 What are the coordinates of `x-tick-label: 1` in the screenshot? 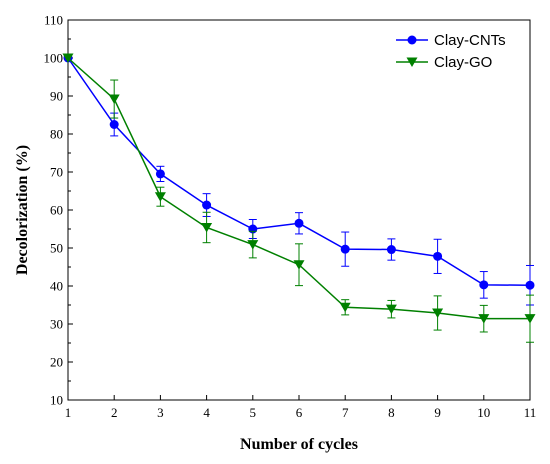 It's located at (68, 412).